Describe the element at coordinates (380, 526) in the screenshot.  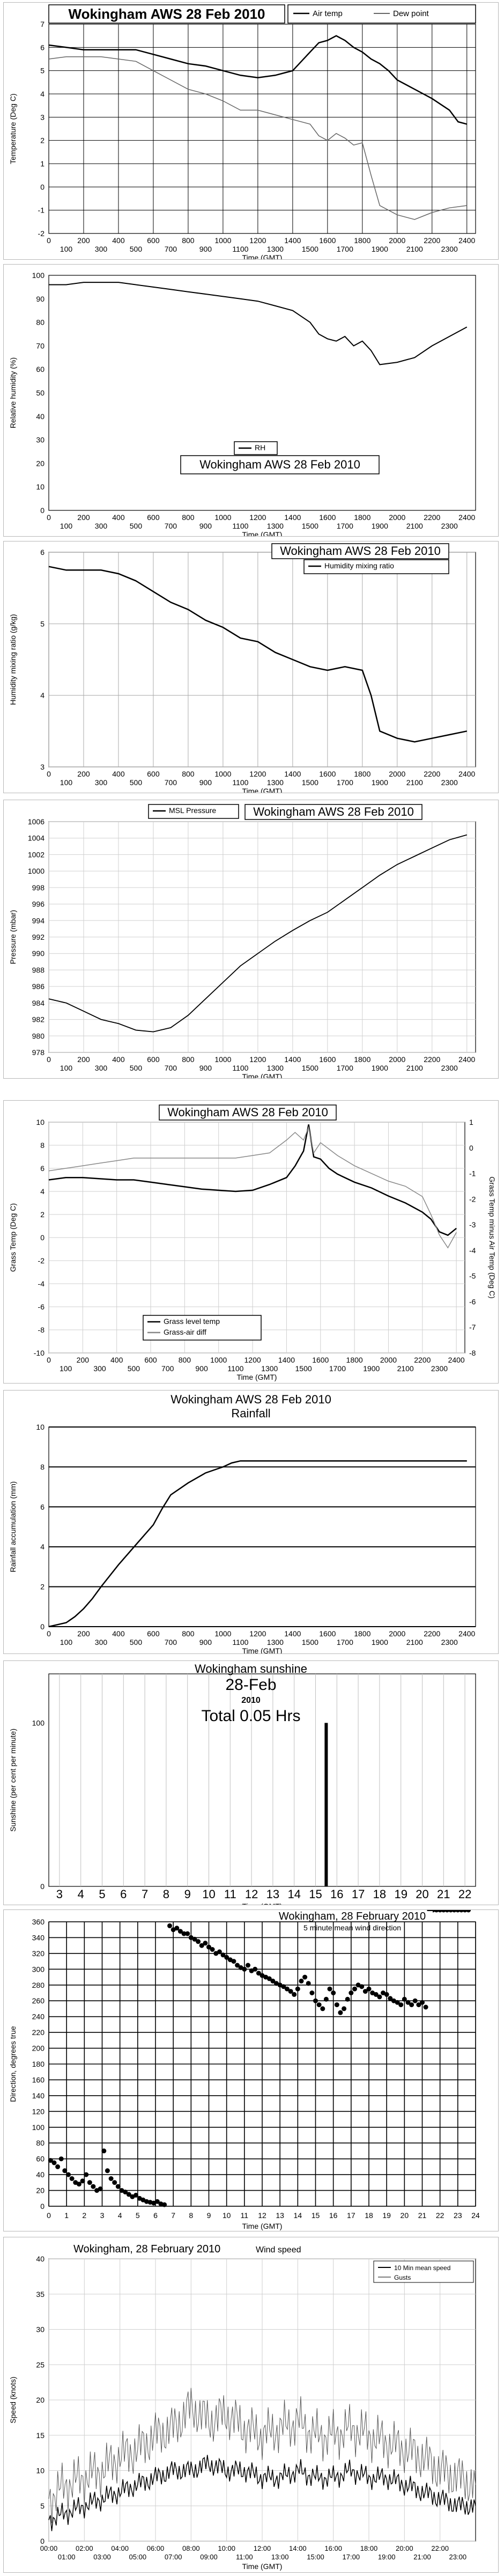
I see `x-tick-label: 1900` at that location.